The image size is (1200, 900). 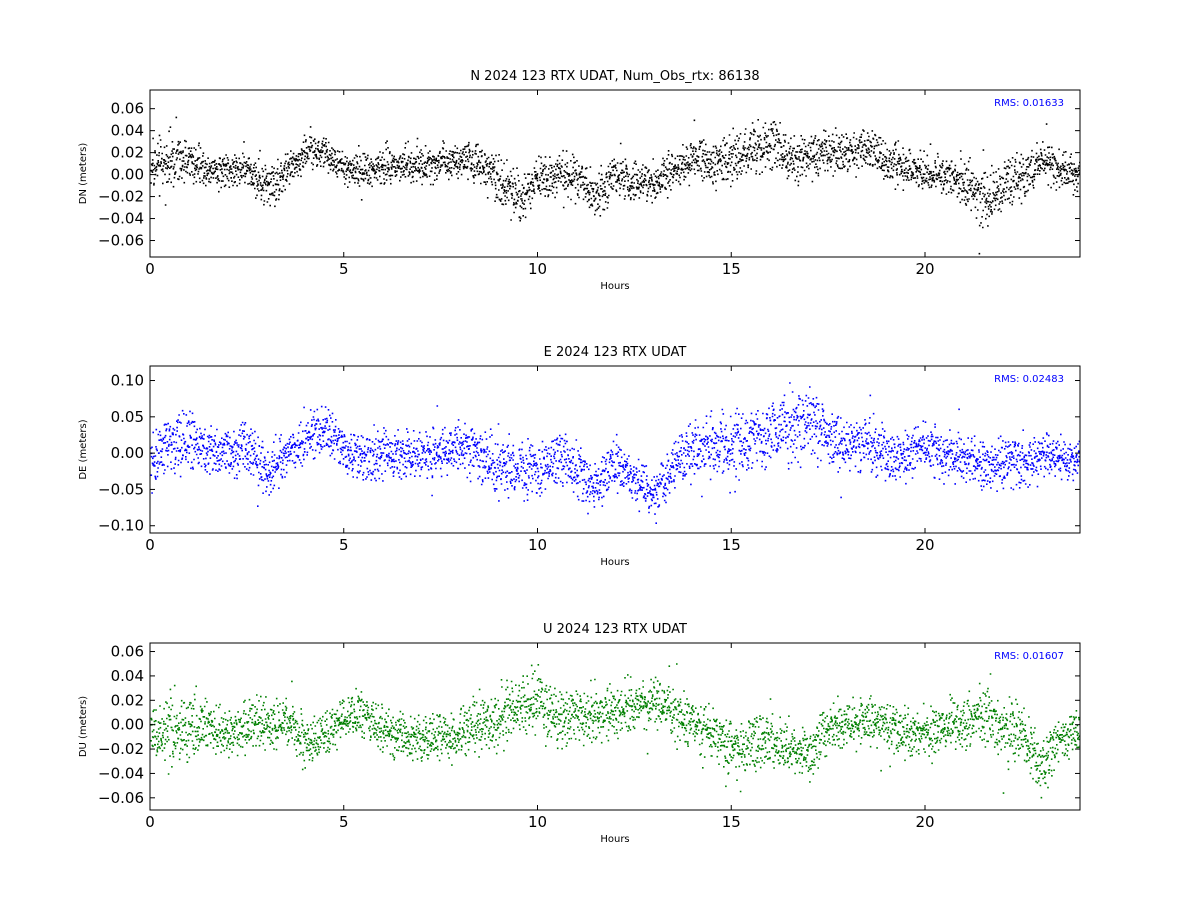 I want to click on panel-north-axes-frame, so click(x=615, y=173).